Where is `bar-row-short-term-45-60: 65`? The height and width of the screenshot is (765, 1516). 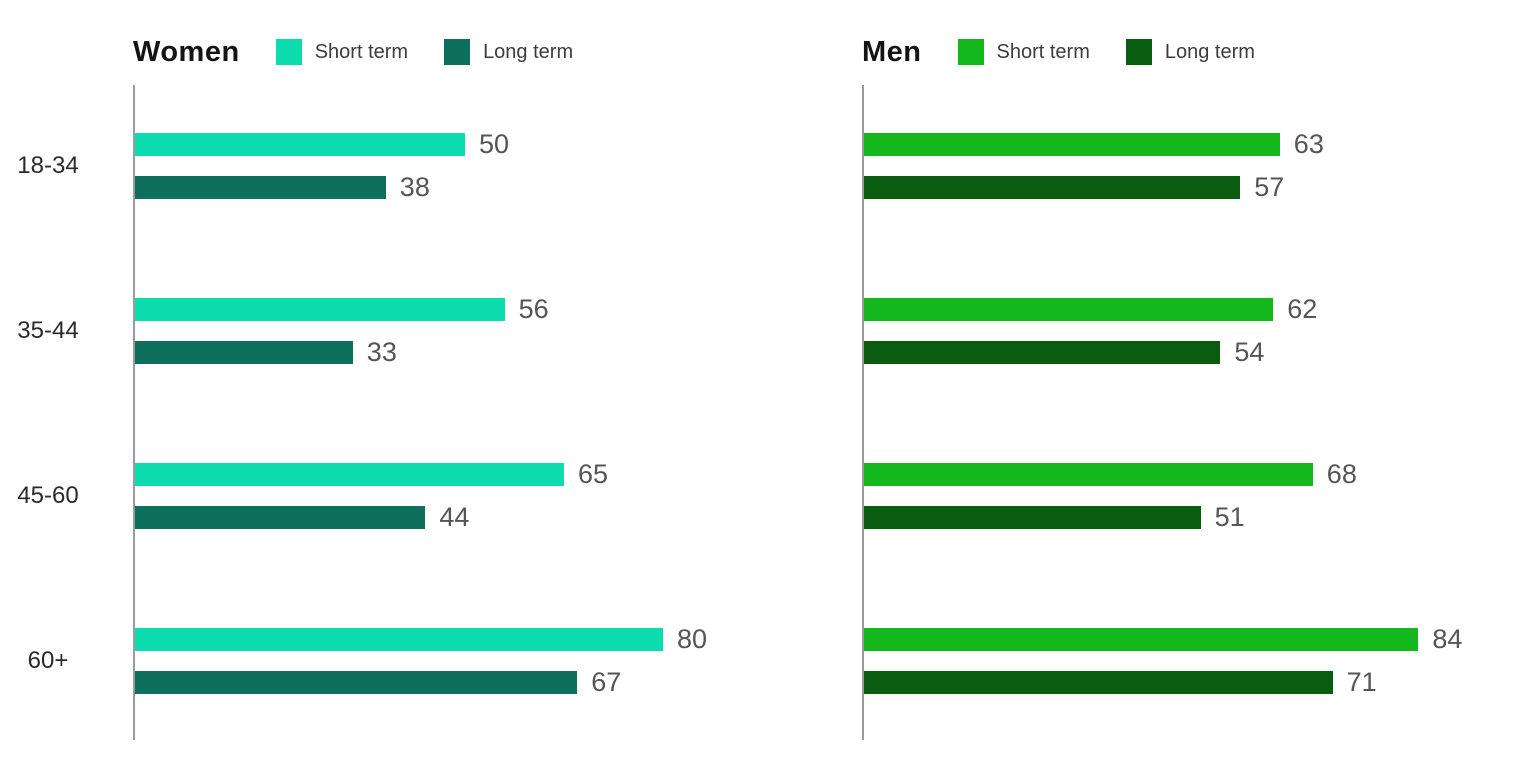 bar-row-short-term-45-60: 65 is located at coordinates (372, 474).